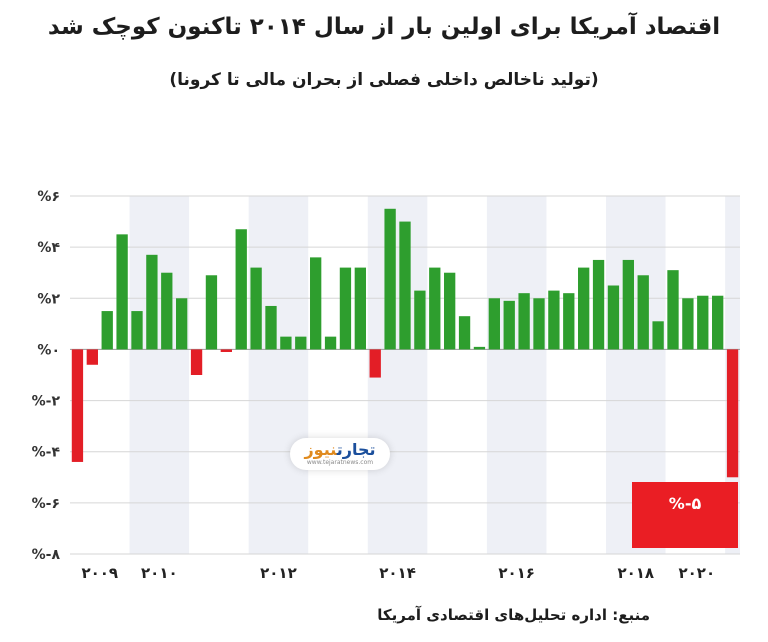 This screenshot has width=768, height=642. Describe the element at coordinates (48, 299) in the screenshot. I see `y-tick-label: %۲` at that location.